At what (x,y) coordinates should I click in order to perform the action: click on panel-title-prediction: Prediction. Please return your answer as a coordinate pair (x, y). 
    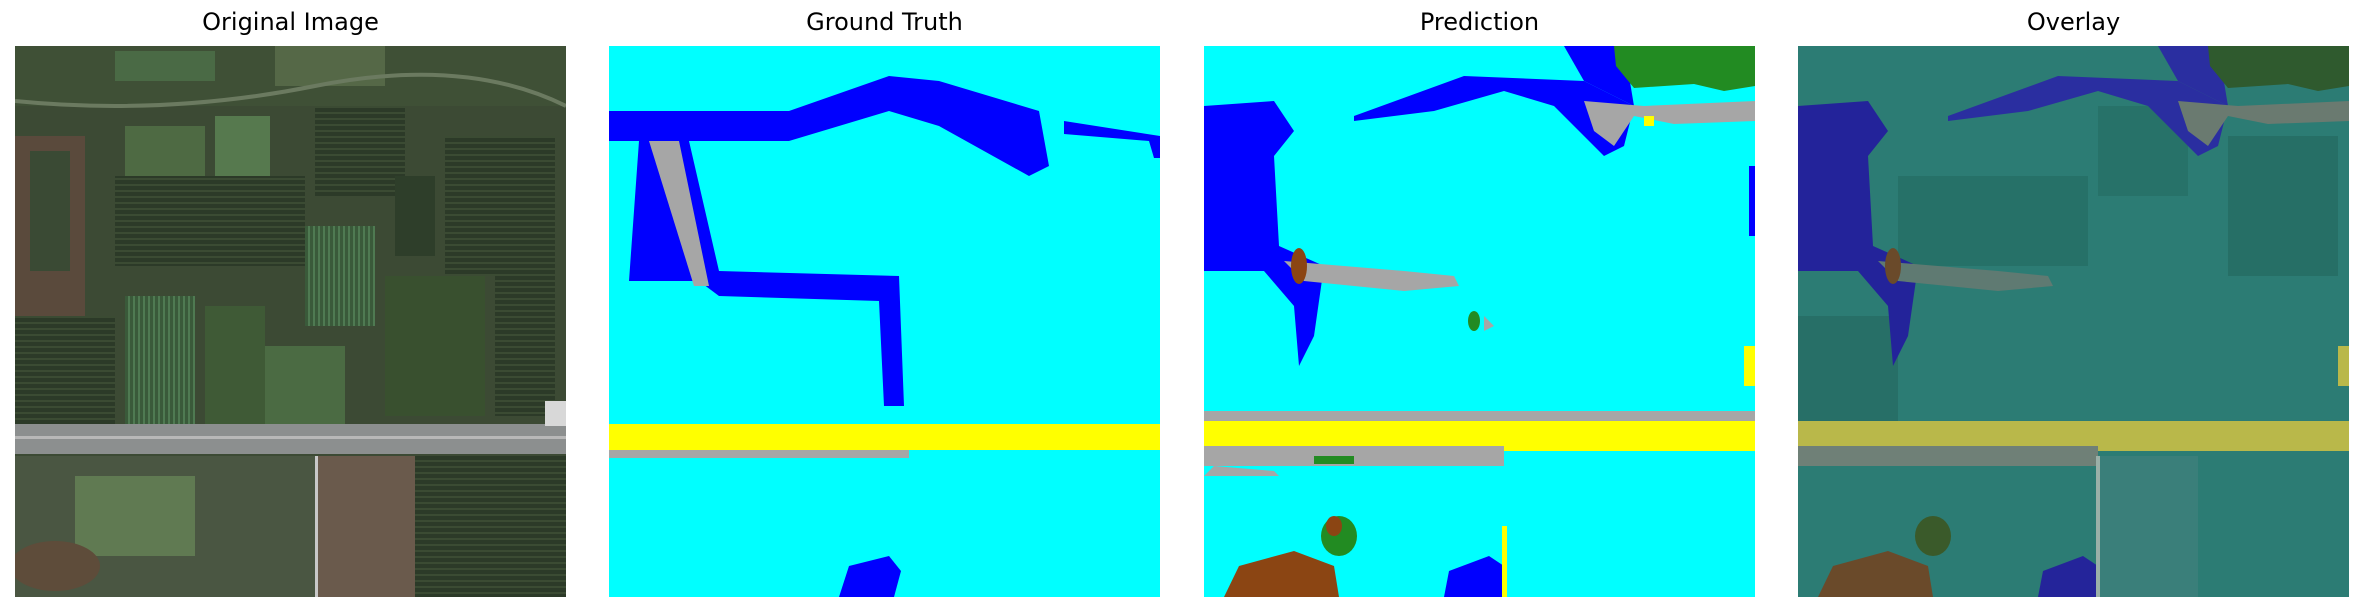
    Looking at the image, I should click on (1479, 22).